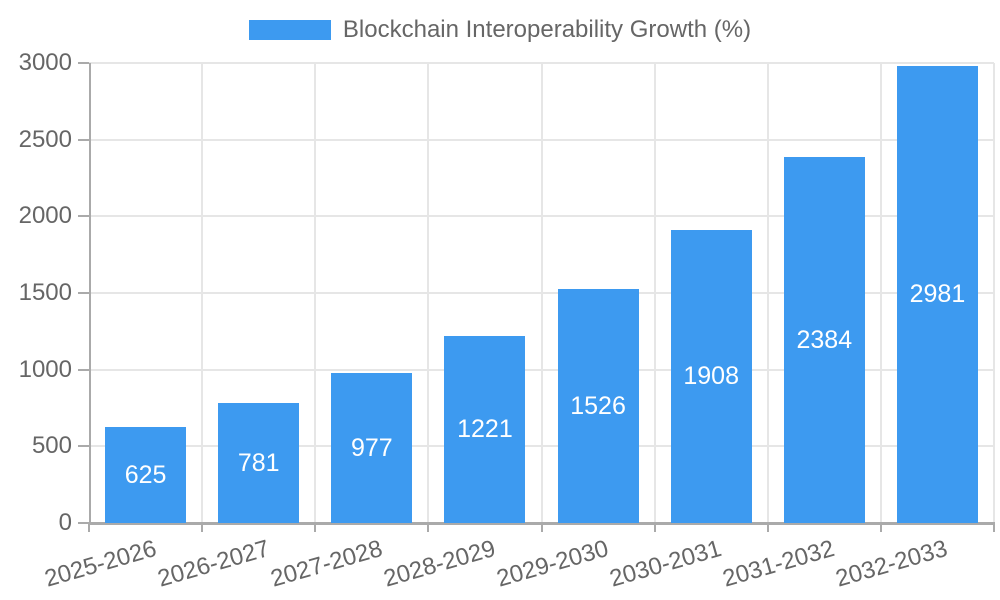  I want to click on bar: 977, so click(372, 448).